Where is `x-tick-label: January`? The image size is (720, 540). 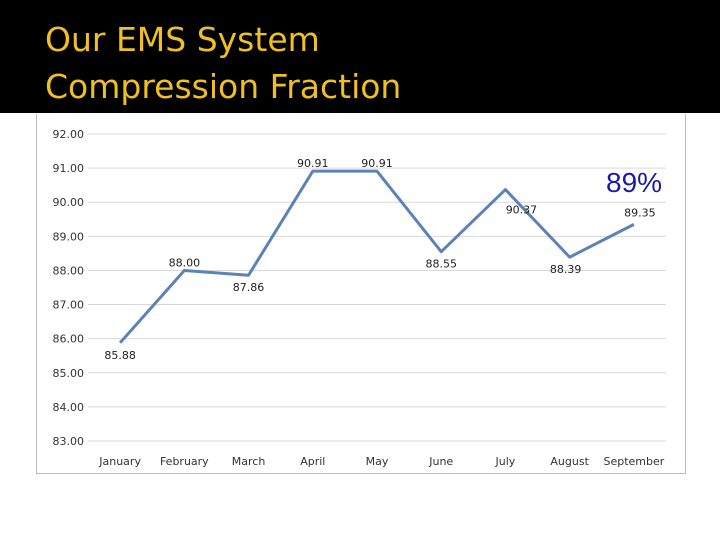
x-tick-label: January is located at coordinates (119, 461).